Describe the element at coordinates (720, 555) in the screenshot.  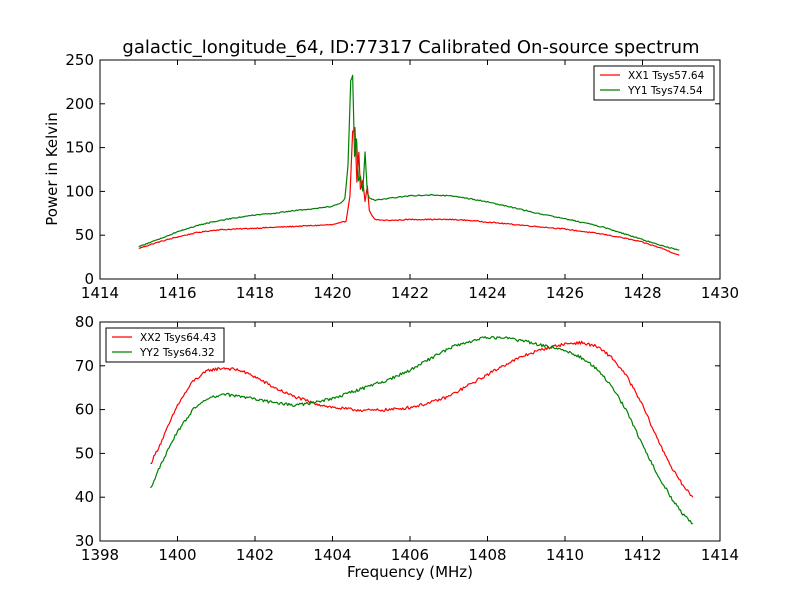
I see `bottom-x-tick-label: 1414` at that location.